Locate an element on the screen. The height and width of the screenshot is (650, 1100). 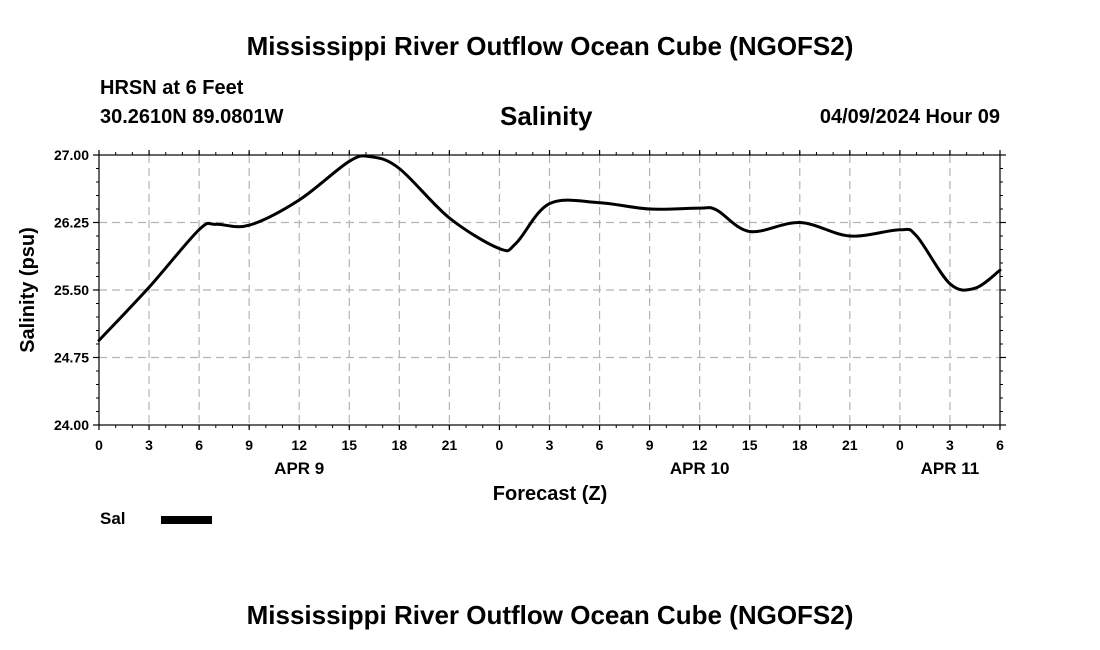
date-label: APR 10 is located at coordinates (700, 468).